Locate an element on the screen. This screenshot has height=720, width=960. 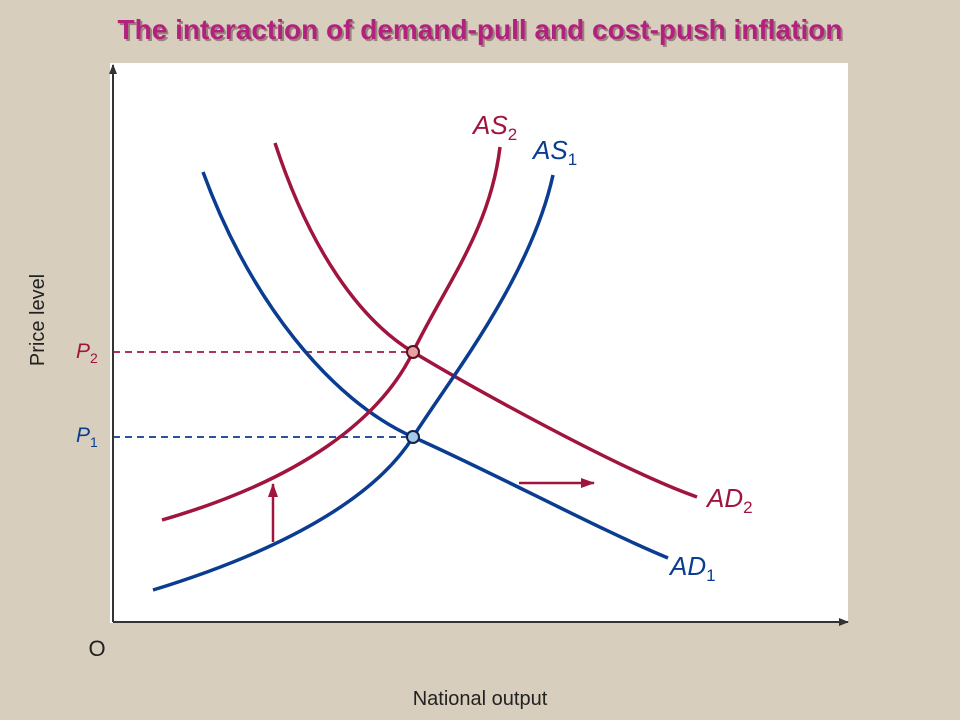
level-label: P1 is located at coordinates (87, 437).